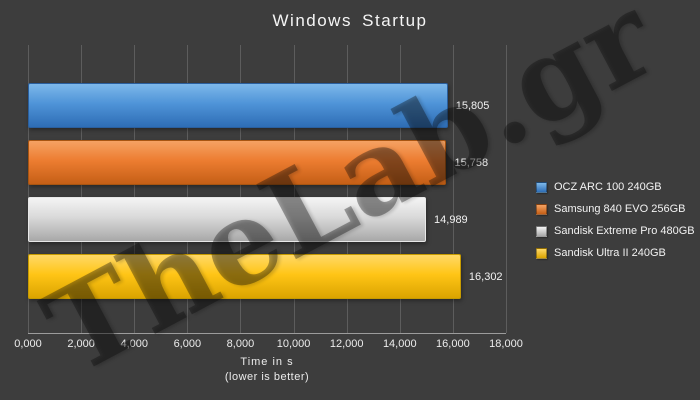 This screenshot has width=700, height=400. What do you see at coordinates (240, 344) in the screenshot?
I see `x-tick-label: 8,000` at bounding box center [240, 344].